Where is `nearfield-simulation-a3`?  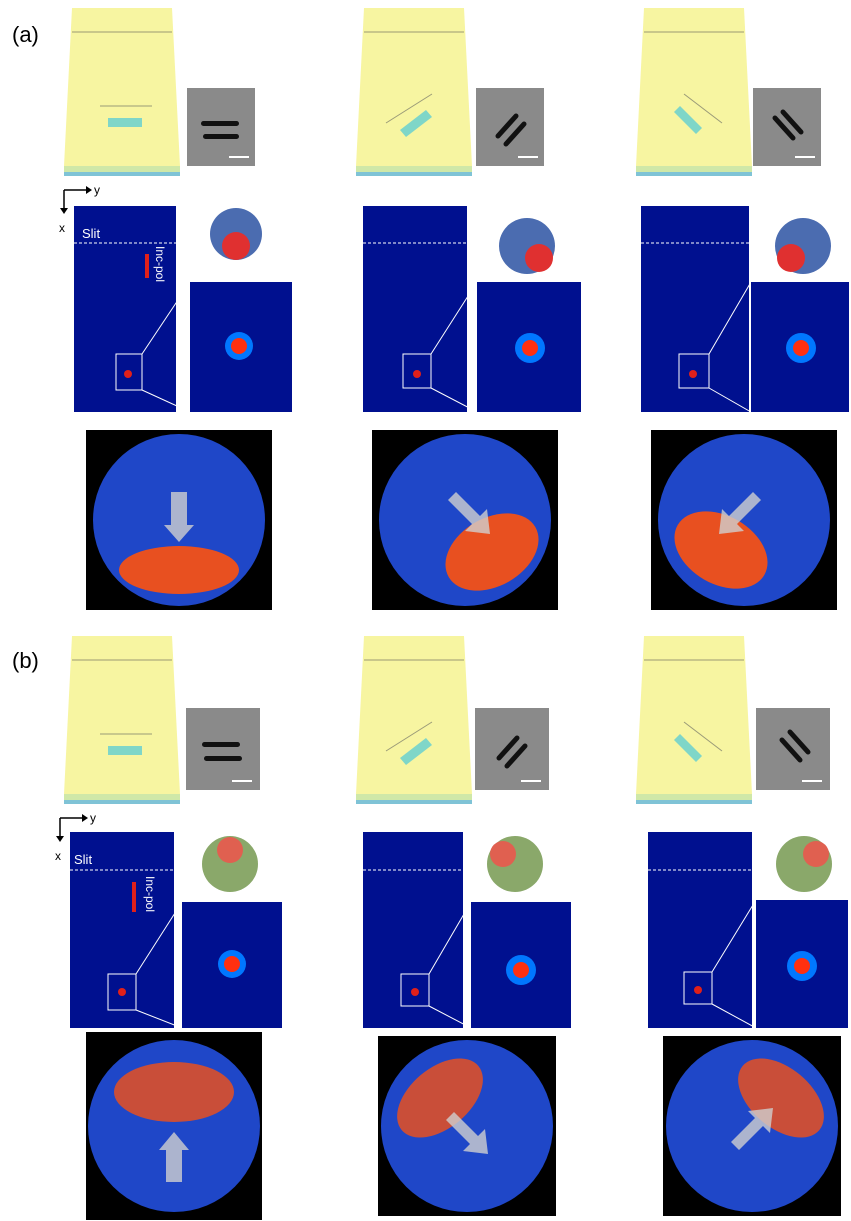
nearfield-simulation-a3 is located at coordinates (745, 309).